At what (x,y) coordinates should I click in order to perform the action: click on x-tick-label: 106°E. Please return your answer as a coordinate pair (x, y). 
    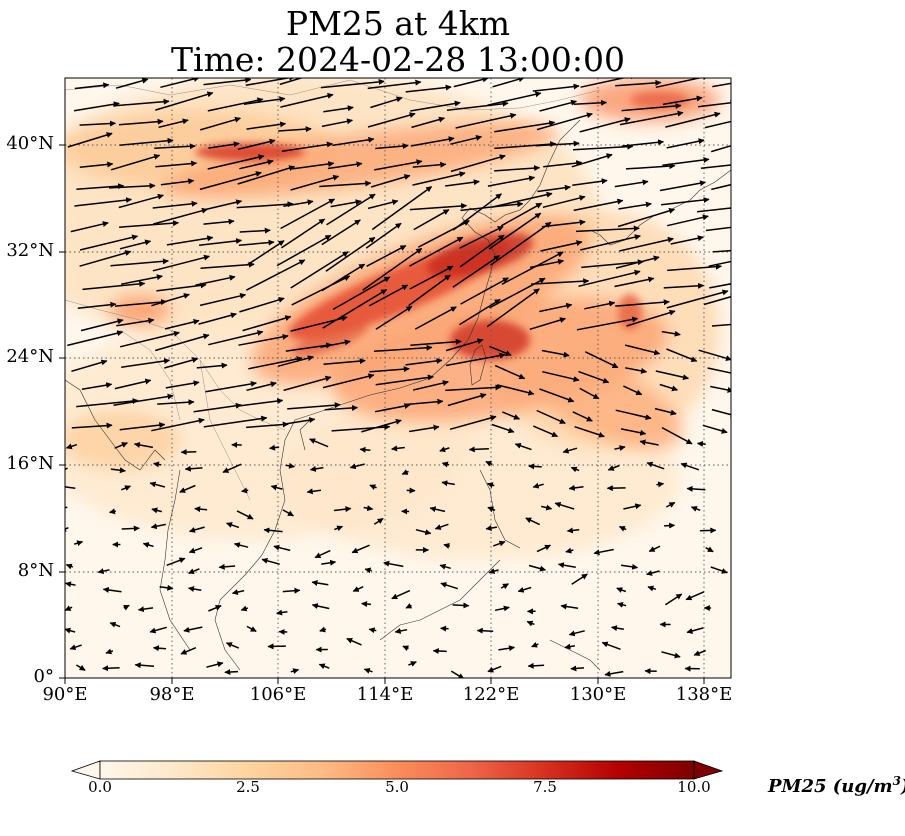
    Looking at the image, I should click on (278, 694).